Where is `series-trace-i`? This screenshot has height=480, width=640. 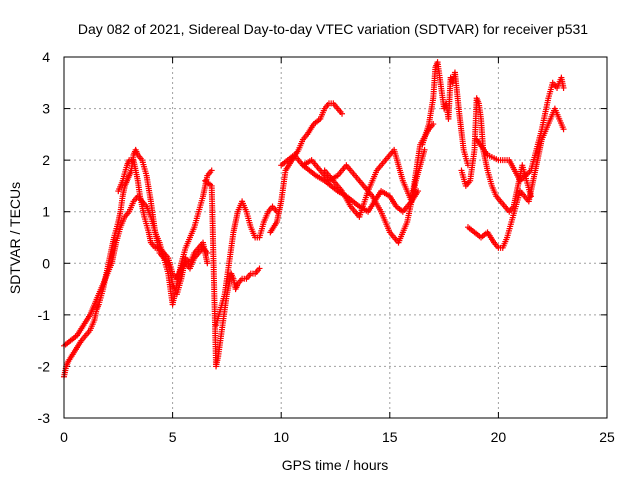
series-trace-i is located at coordinates (379, 170).